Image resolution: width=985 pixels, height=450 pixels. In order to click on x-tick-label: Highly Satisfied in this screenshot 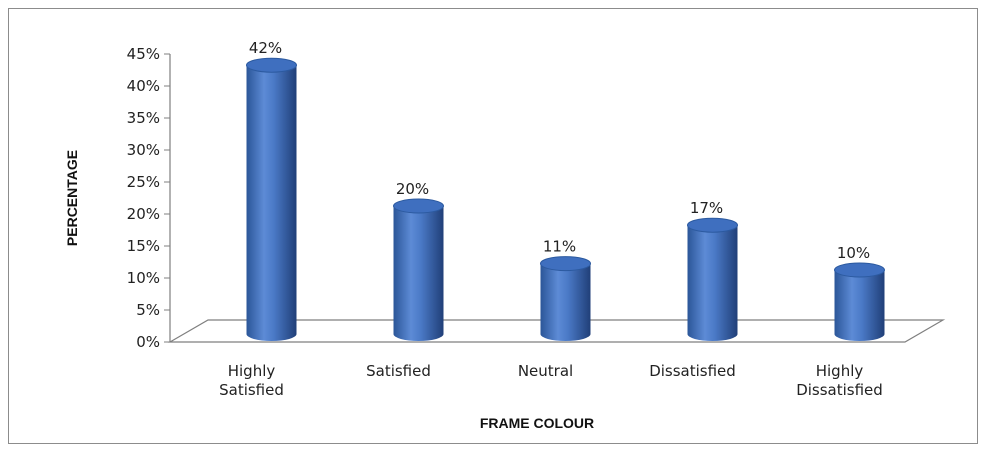, I will do `click(251, 380)`.